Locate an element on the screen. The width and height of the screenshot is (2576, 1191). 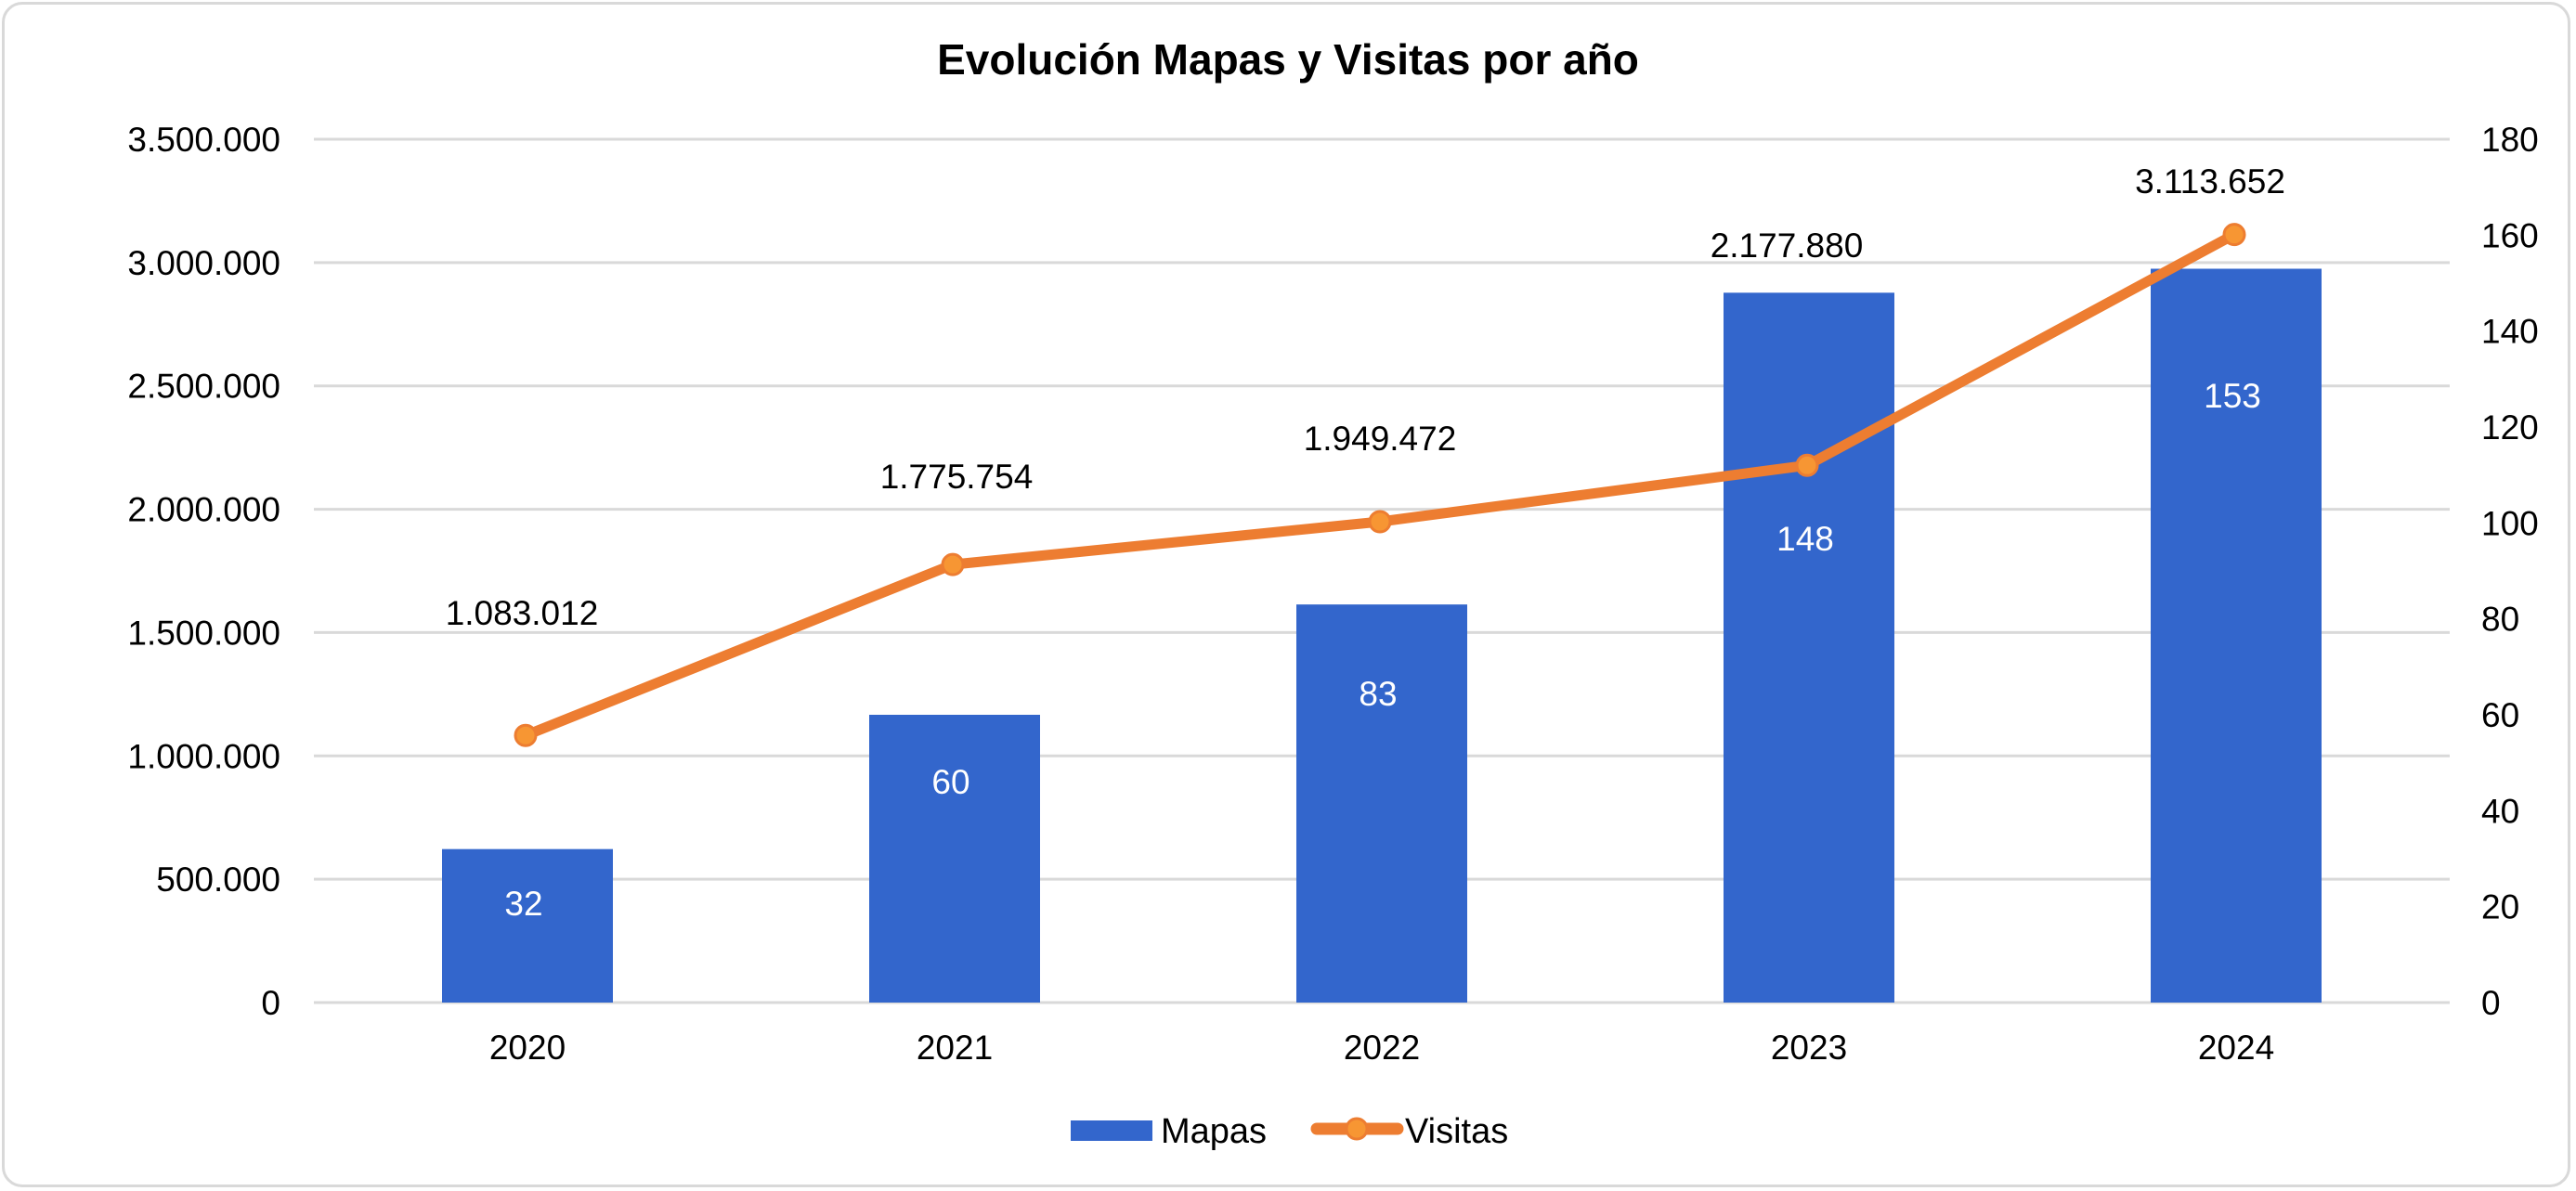
left-tick-label: 1.500.000 is located at coordinates (203, 633).